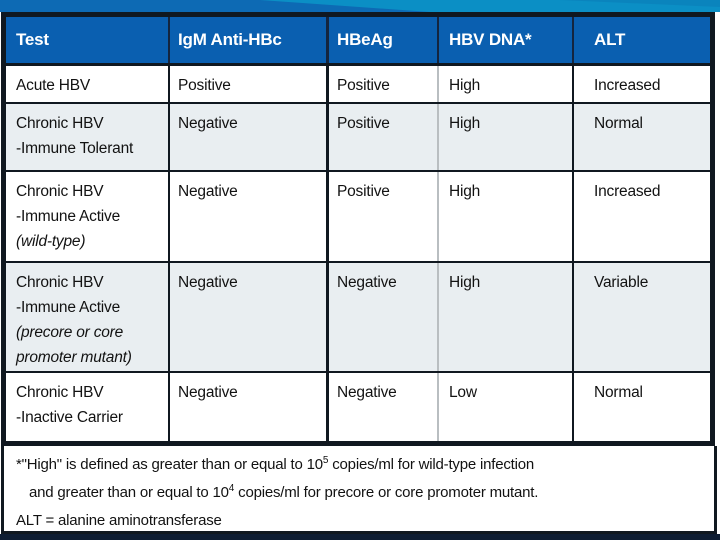 The width and height of the screenshot is (720, 540). What do you see at coordinates (506, 40) in the screenshot?
I see `column-header-hbv-dna: HBV DNA*` at bounding box center [506, 40].